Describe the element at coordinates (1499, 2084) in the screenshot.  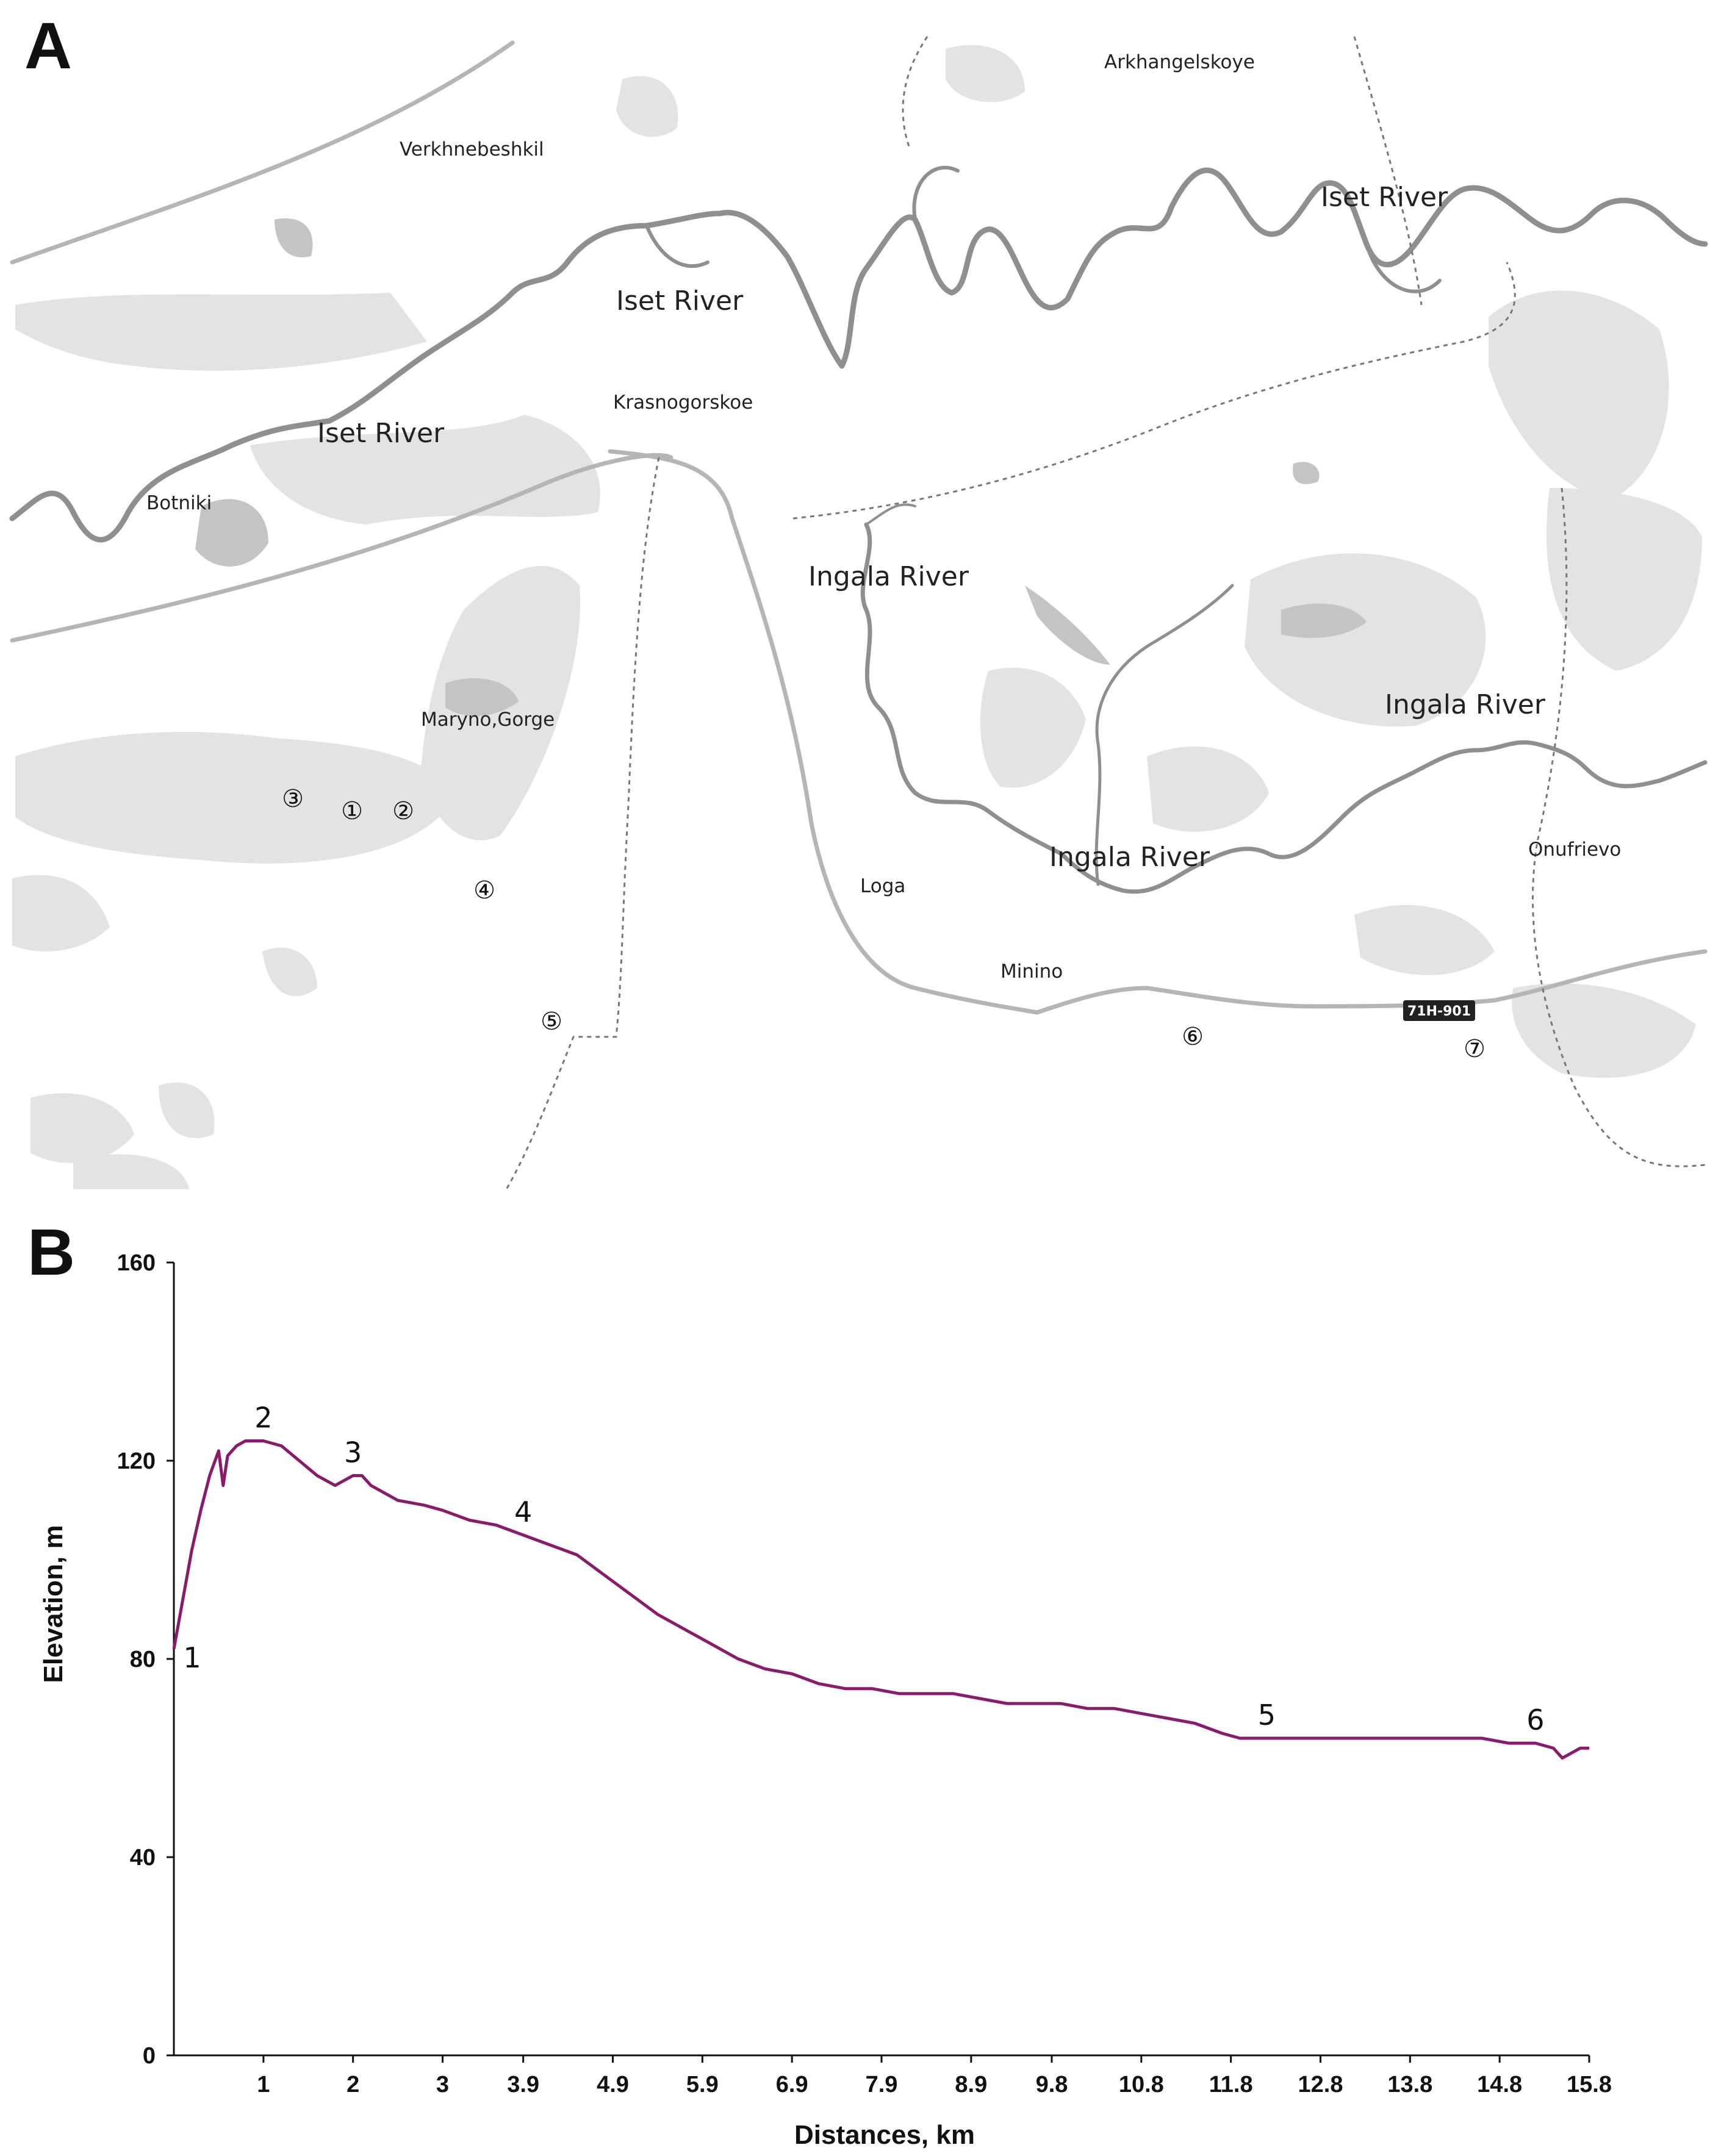
I see `x-tick-label: 14.8` at that location.